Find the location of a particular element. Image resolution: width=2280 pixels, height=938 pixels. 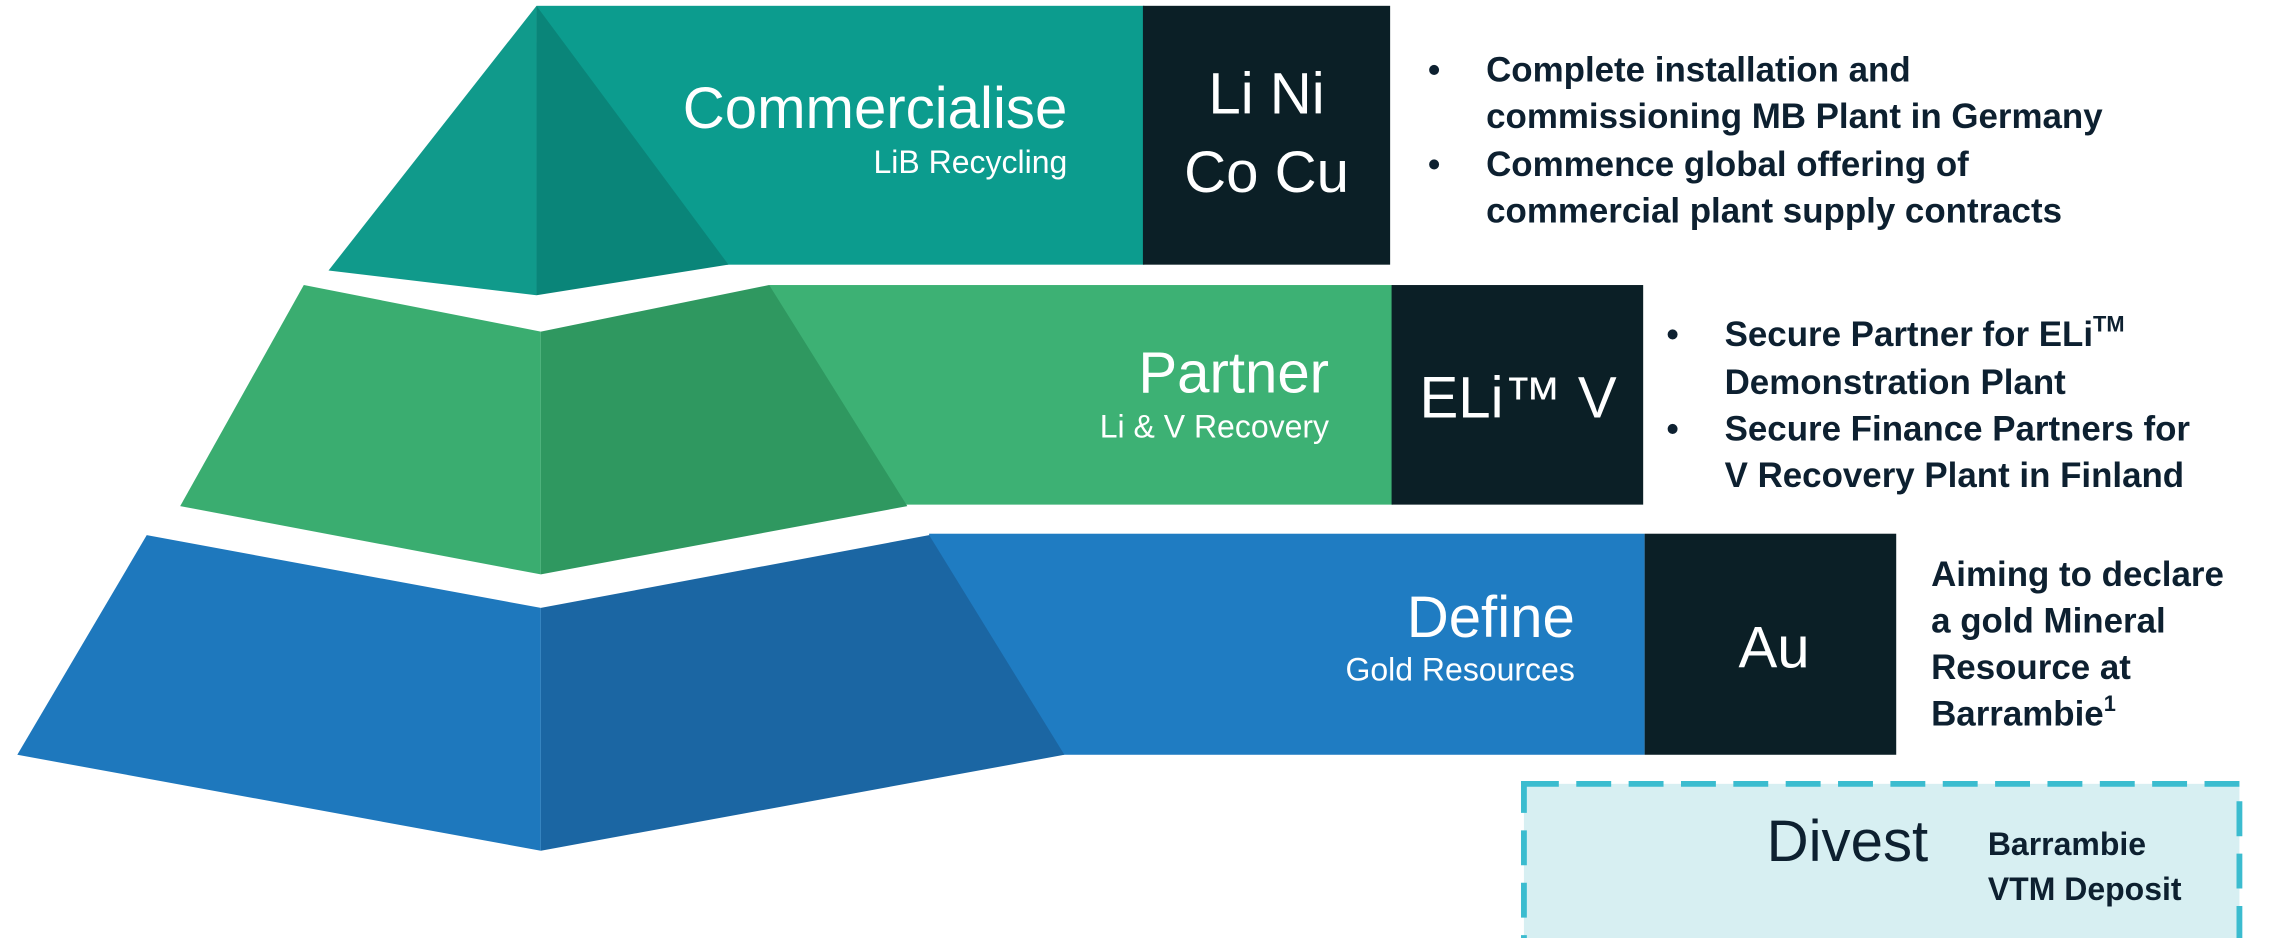

bullet-text: Demonstration Plant is located at coordinates (1896, 382).